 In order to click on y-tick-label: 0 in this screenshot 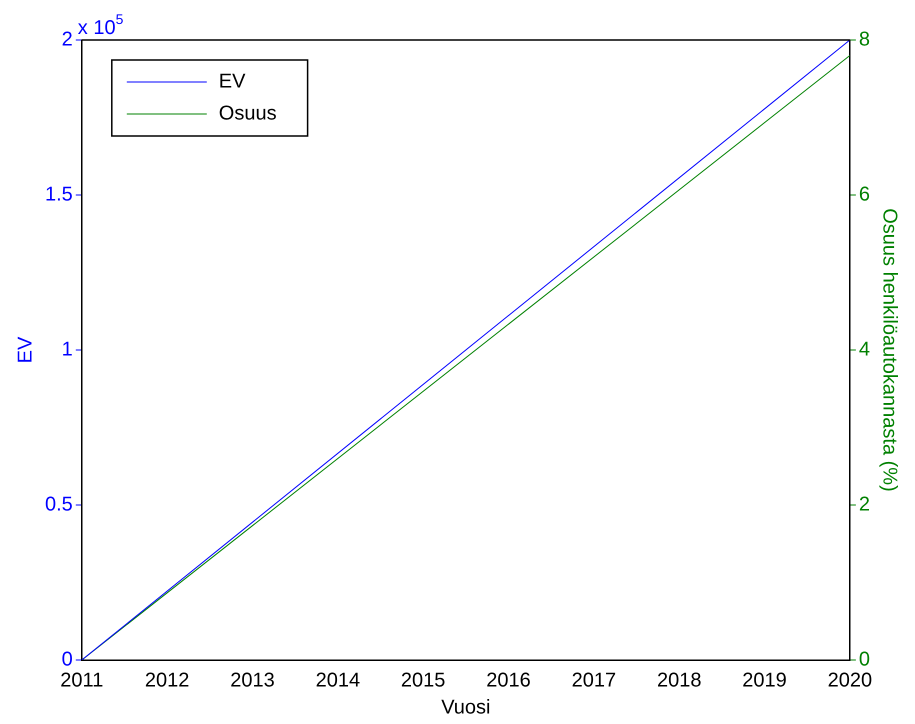, I will do `click(67, 659)`.